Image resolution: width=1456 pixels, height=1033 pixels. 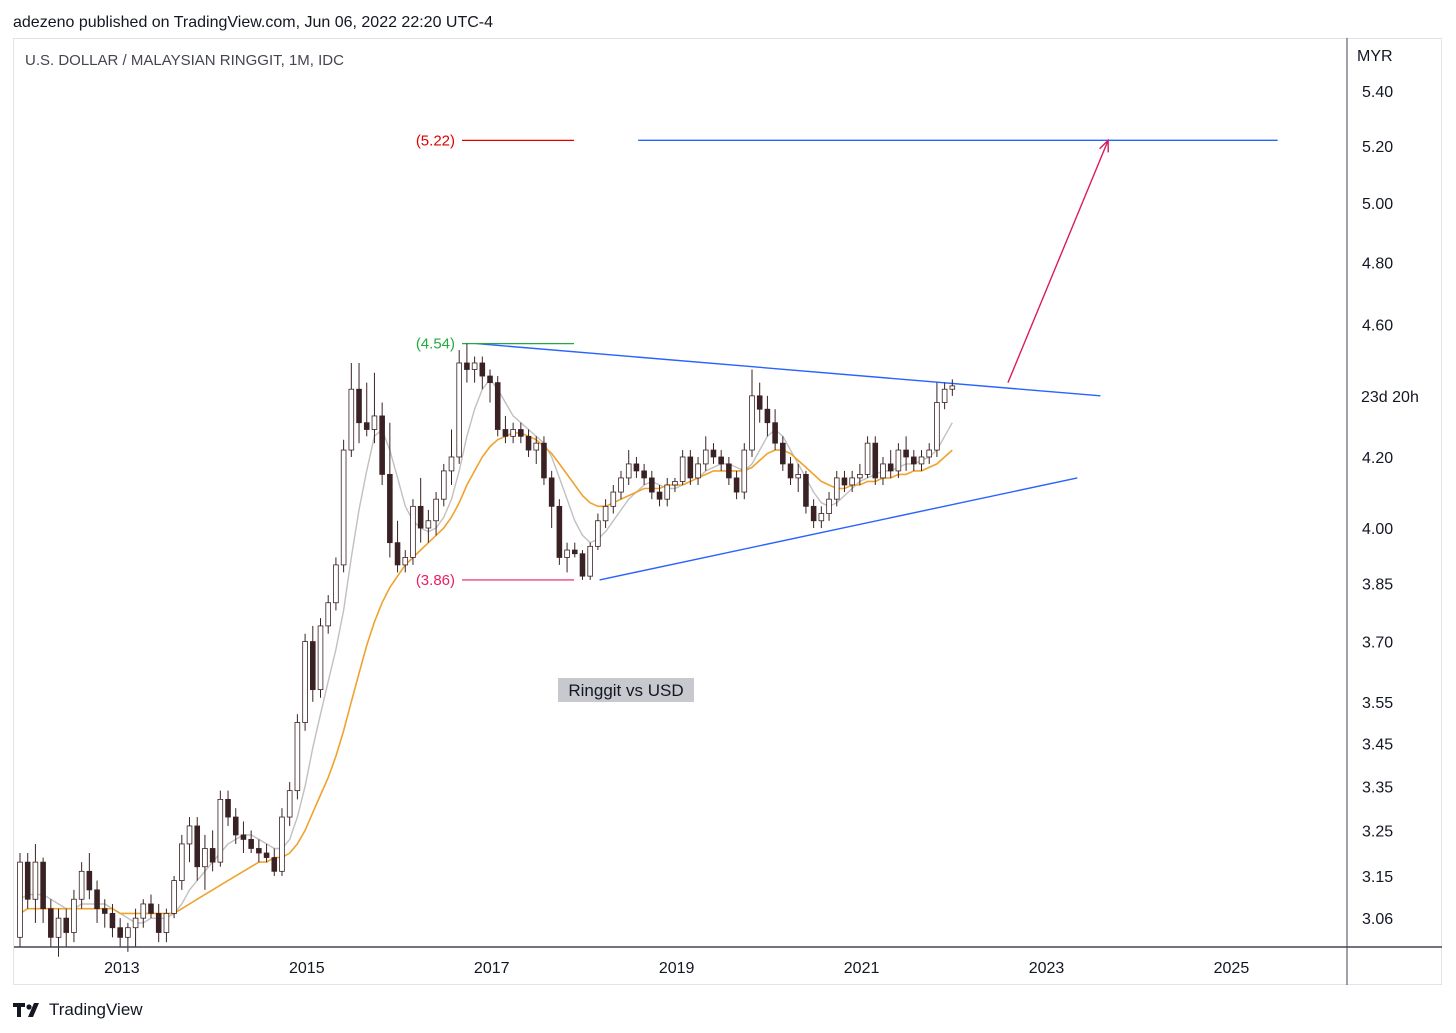 What do you see at coordinates (435, 344) in the screenshot?
I see `level-high-label: (4.54)` at bounding box center [435, 344].